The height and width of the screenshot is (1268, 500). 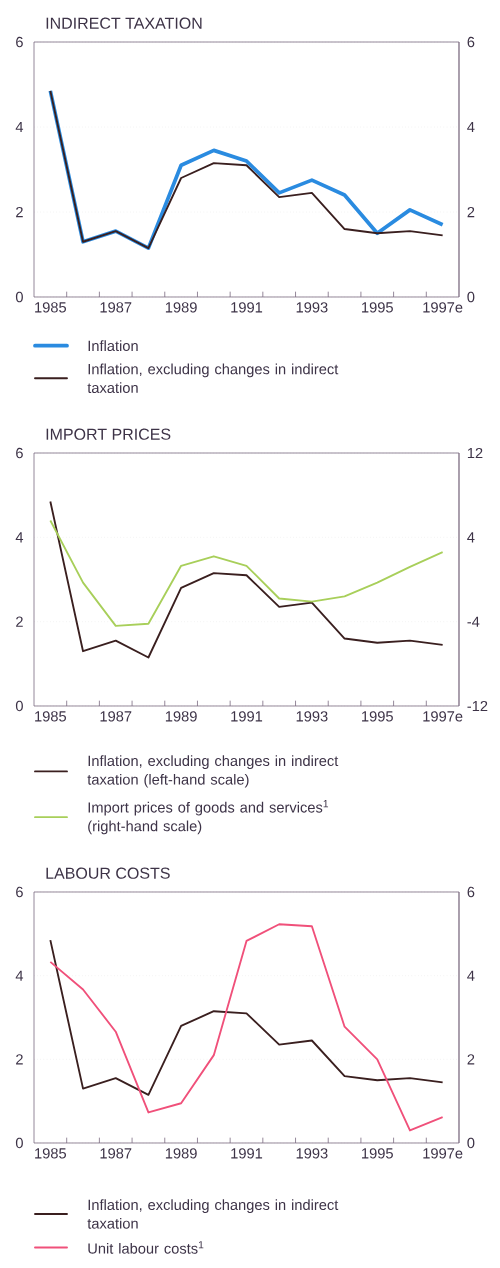 What do you see at coordinates (213, 771) in the screenshot?
I see `legend-label: Inflation, excluding changes in indirect taxation (left-hand scale)` at bounding box center [213, 771].